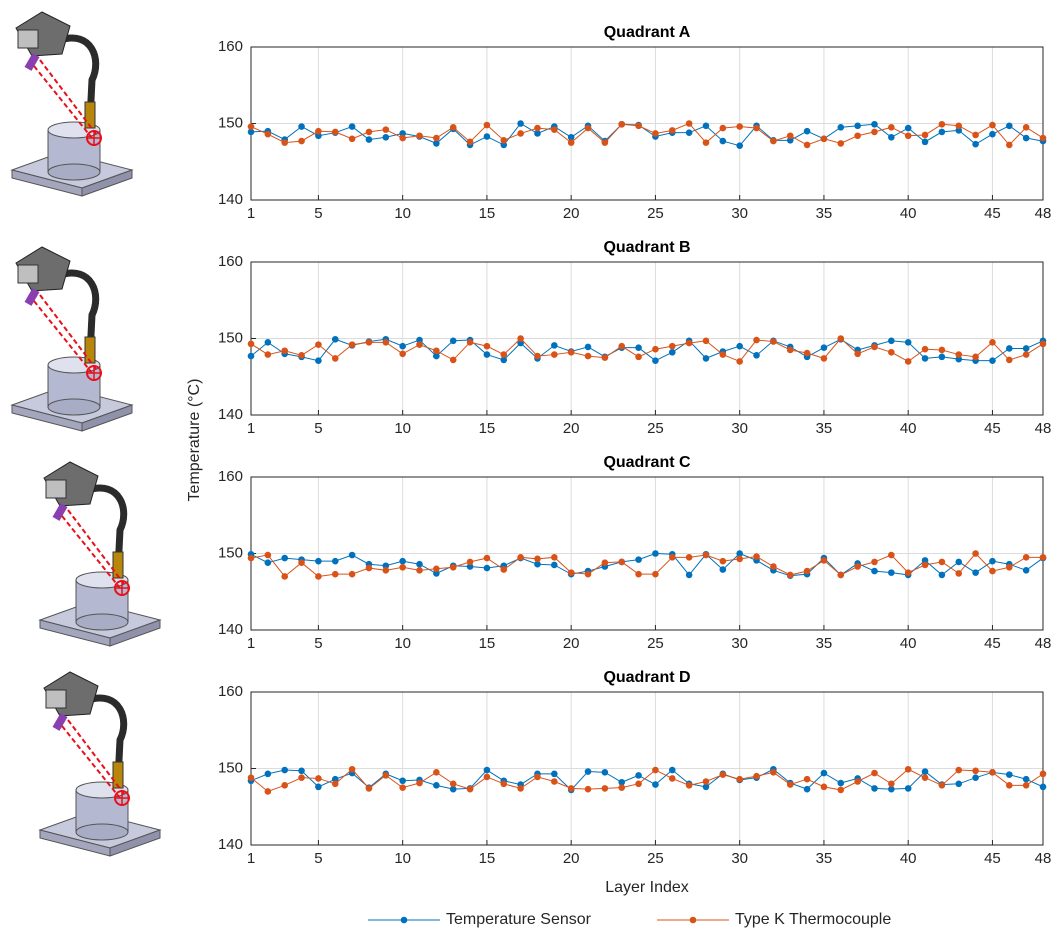  Describe the element at coordinates (402, 643) in the screenshot. I see `x-tick-label: 10` at that location.